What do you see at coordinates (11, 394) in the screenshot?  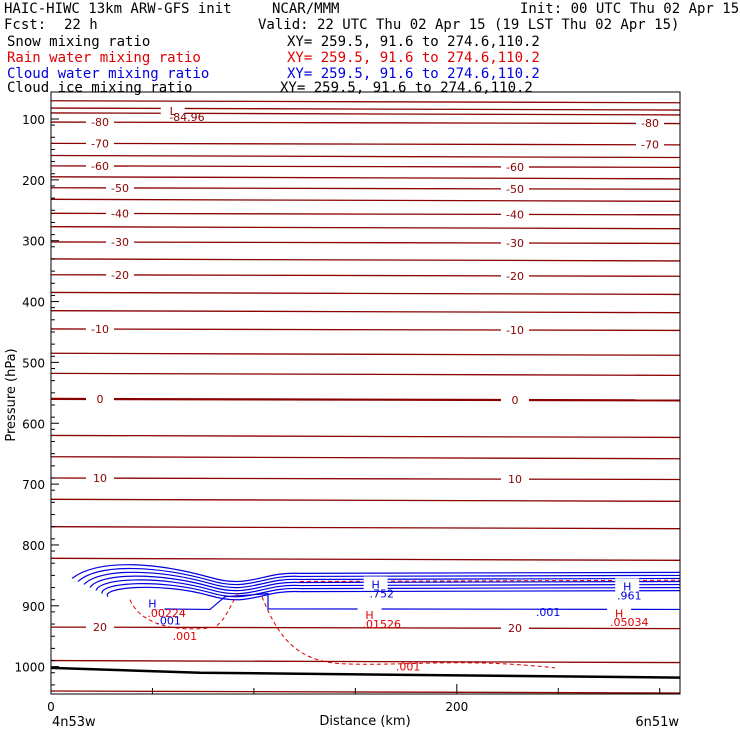 I see `y-axis-label: Pressure (hPa)` at bounding box center [11, 394].